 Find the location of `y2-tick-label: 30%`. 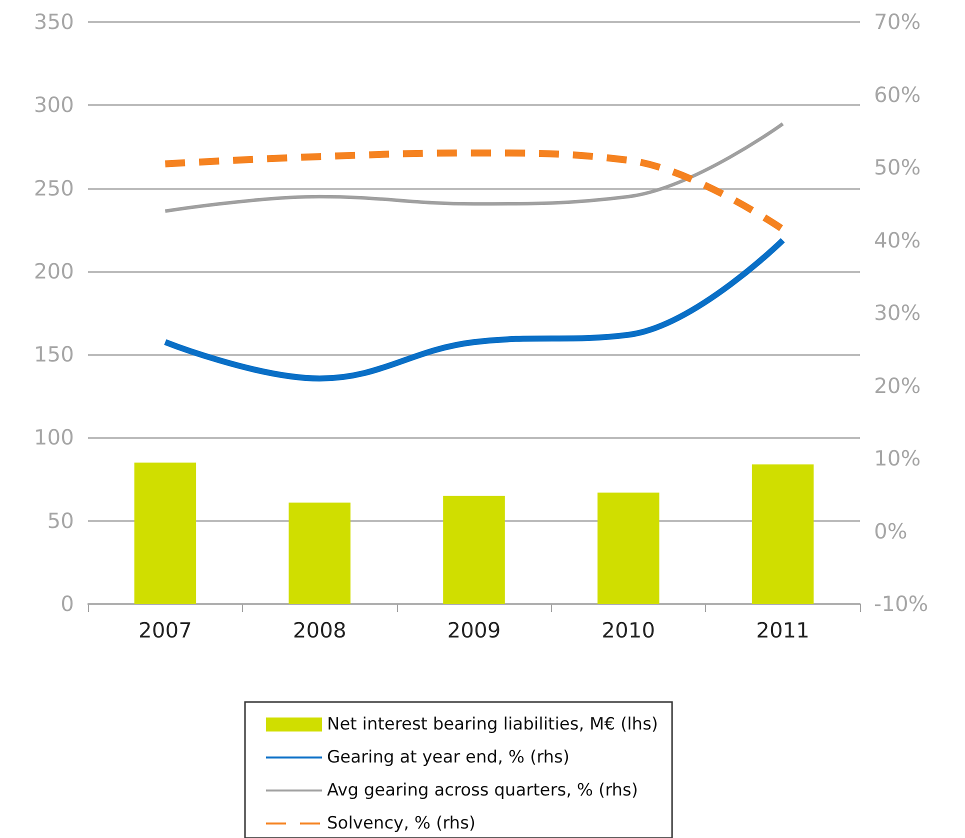

y2-tick-label: 30% is located at coordinates (897, 313).